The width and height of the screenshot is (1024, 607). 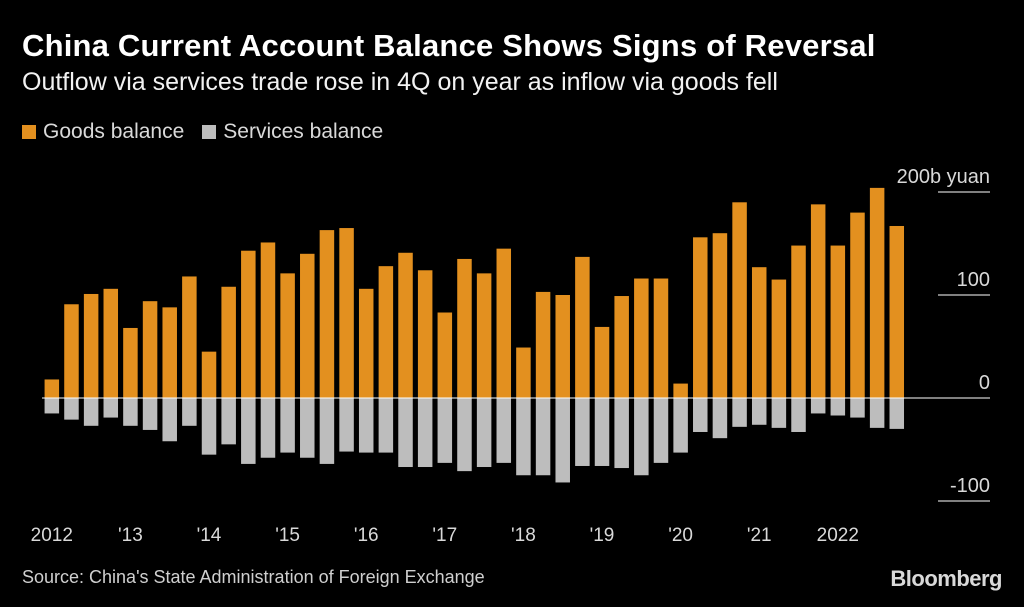 I want to click on services-bar-2016Q2, so click(x=386, y=425).